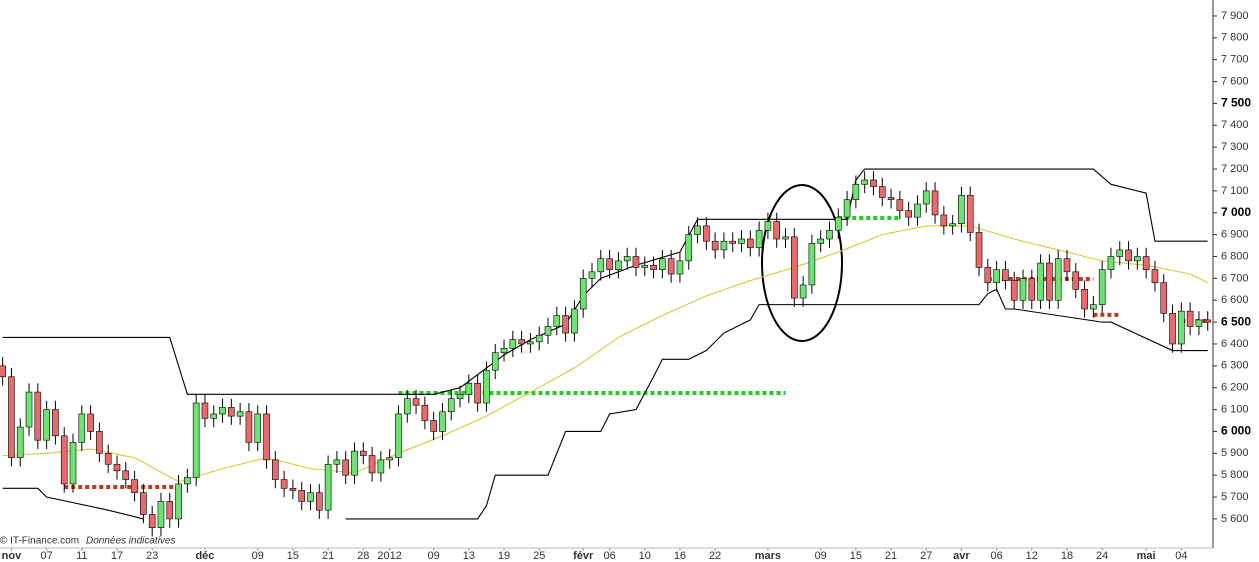  I want to click on x-tick-label: 22, so click(715, 556).